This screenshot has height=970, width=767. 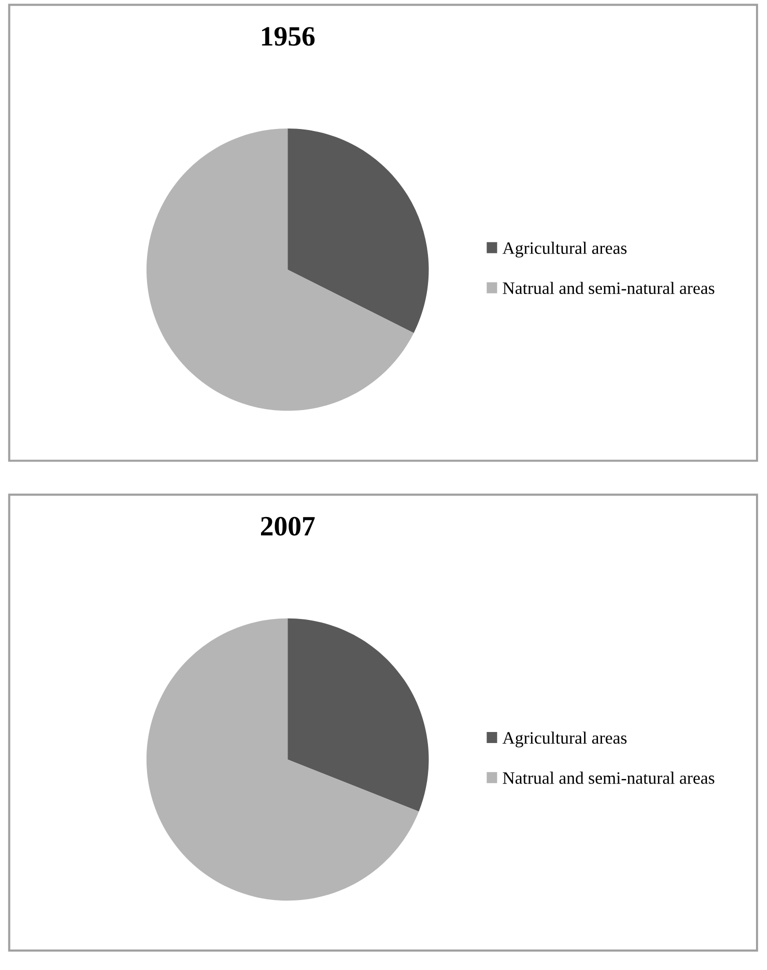 I want to click on chart-title: 2007, so click(x=288, y=526).